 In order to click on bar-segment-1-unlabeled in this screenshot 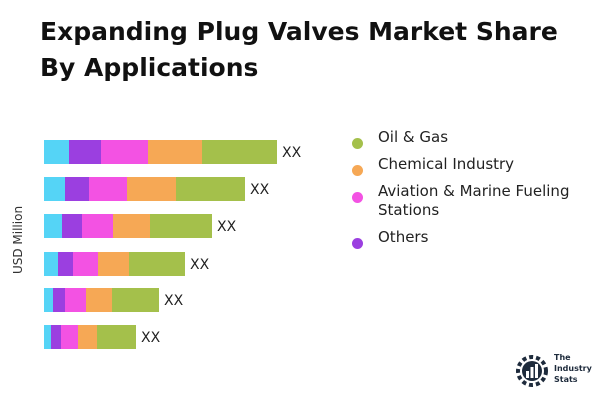, I will do `click(56, 152)`.